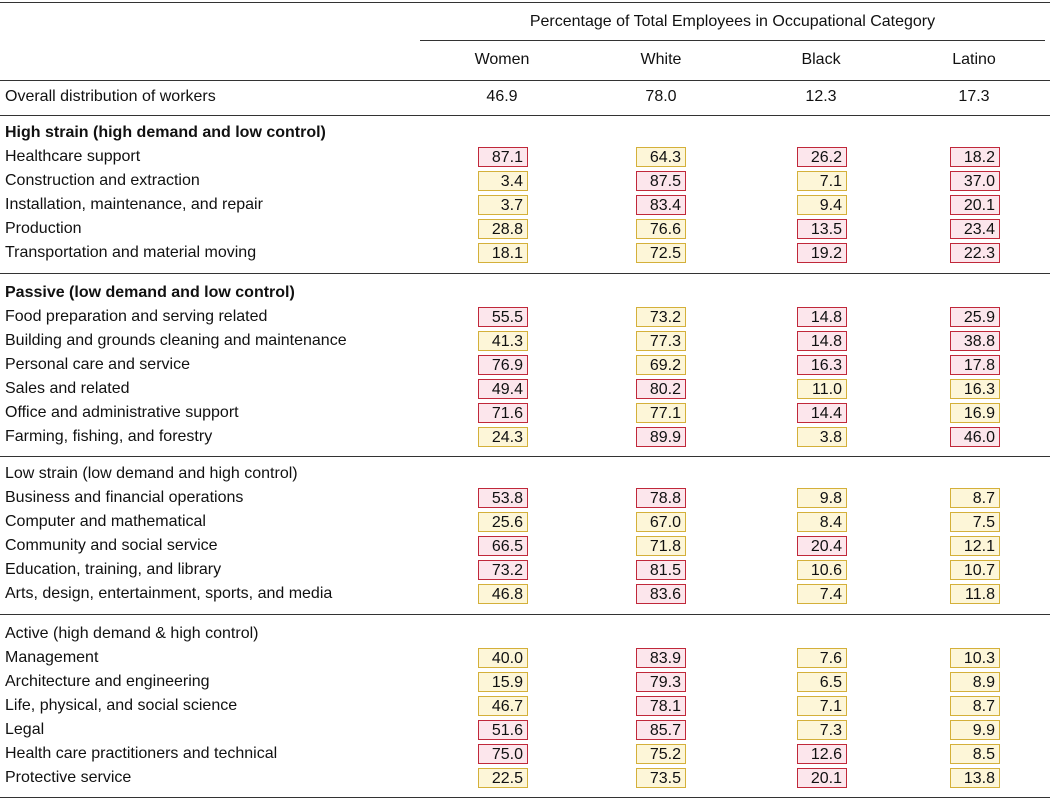 The image size is (1050, 799). Describe the element at coordinates (73, 156) in the screenshot. I see `row-label: Healthcare support` at that location.